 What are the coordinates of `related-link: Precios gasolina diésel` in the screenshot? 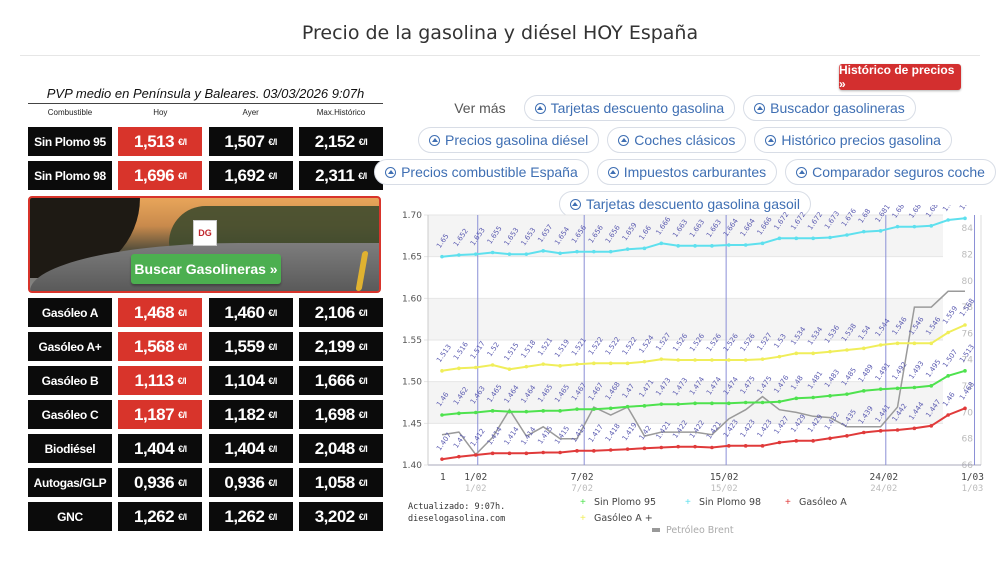 It's located at (509, 140).